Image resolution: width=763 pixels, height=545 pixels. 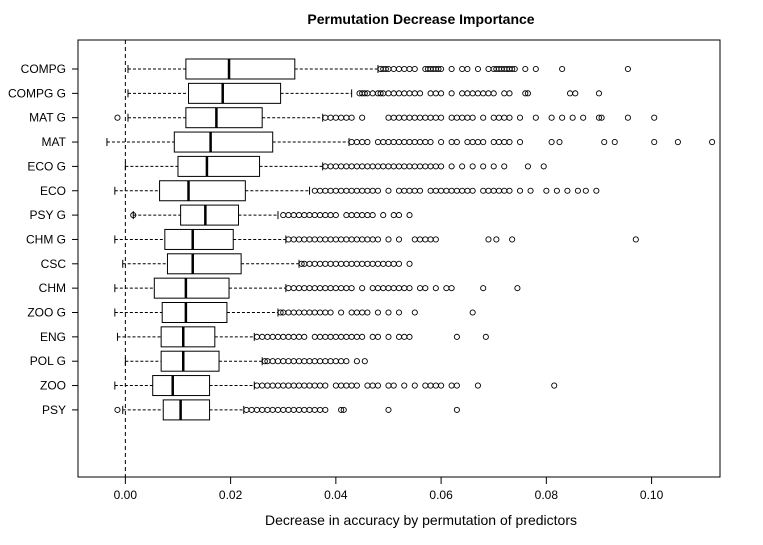 What do you see at coordinates (389, 489) in the screenshot?
I see `x-axis: 0.00 0.02 0.04 0.06 0.08 0.10` at bounding box center [389, 489].